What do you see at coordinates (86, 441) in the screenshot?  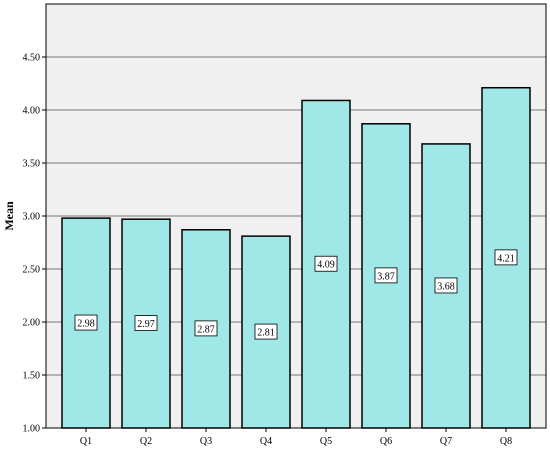 I see `x-tick-label: Q1` at bounding box center [86, 441].